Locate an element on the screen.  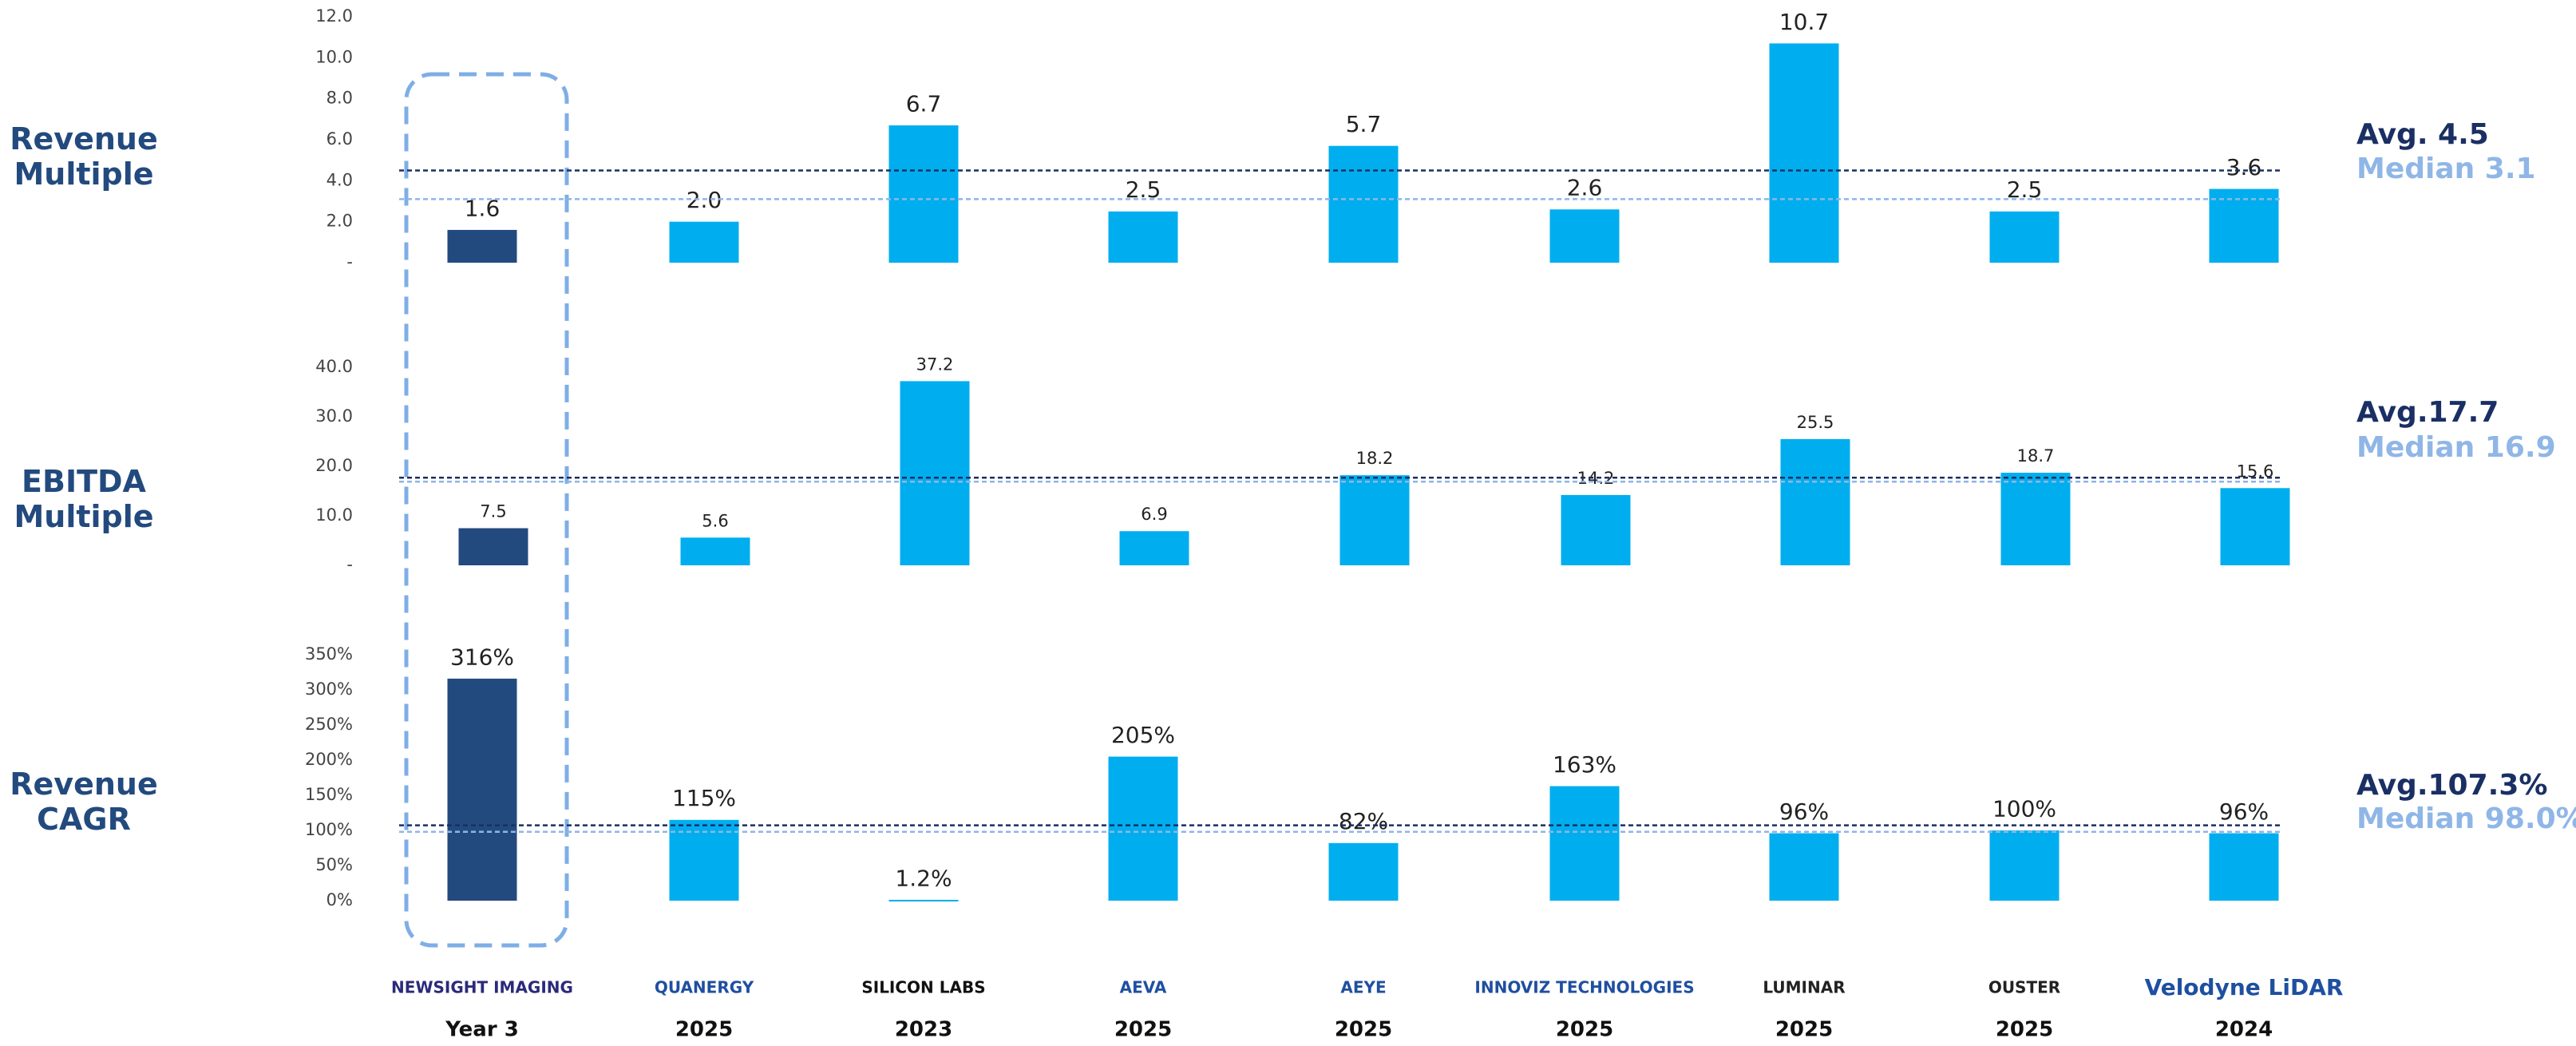
row-title: EBITDA Multiple is located at coordinates (83, 499).